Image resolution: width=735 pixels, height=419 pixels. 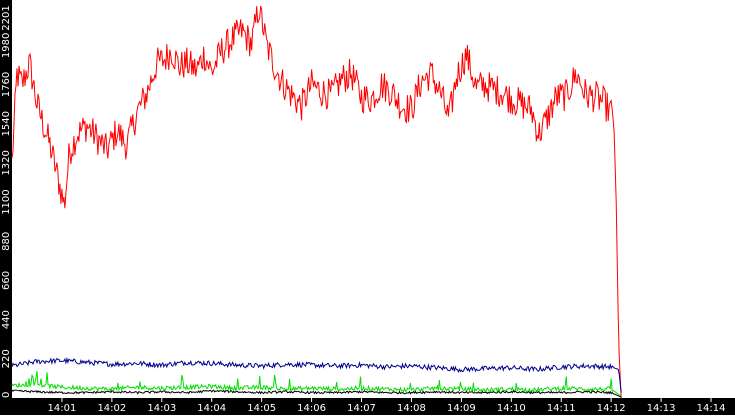 I want to click on x-tick-label: 14:06, so click(x=311, y=408).